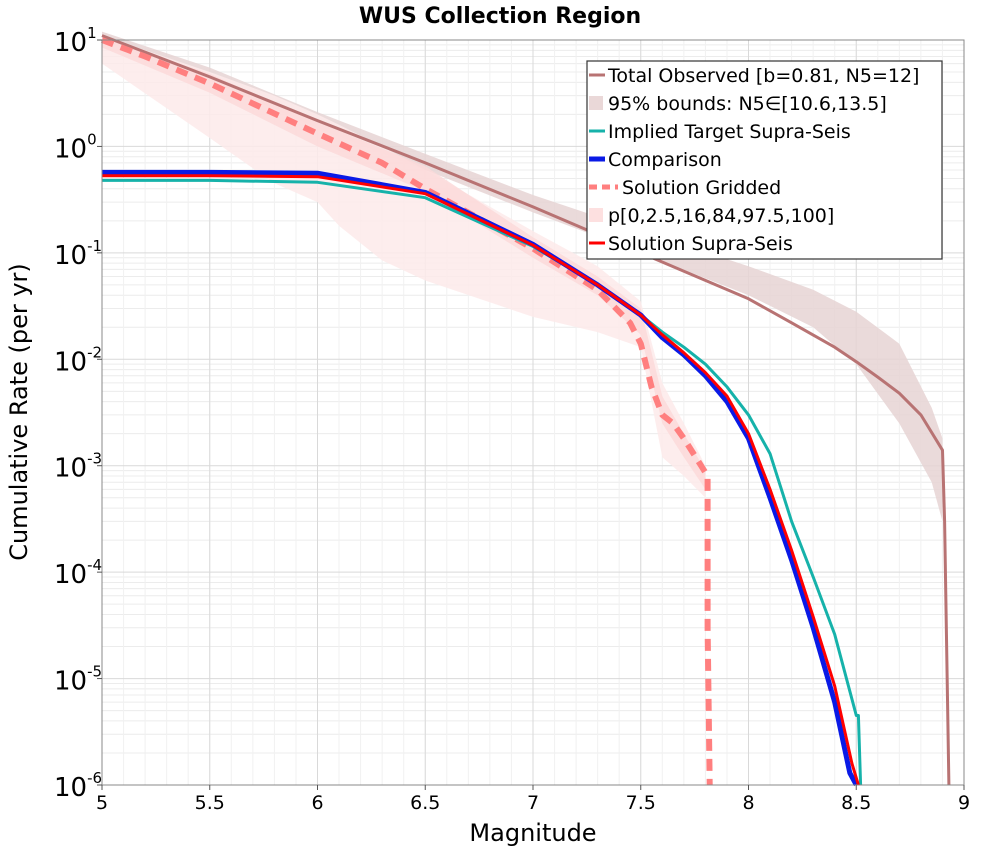 Image resolution: width=1000 pixels, height=850 pixels. What do you see at coordinates (532, 833) in the screenshot?
I see `x-axis-label: Magnitude` at bounding box center [532, 833].